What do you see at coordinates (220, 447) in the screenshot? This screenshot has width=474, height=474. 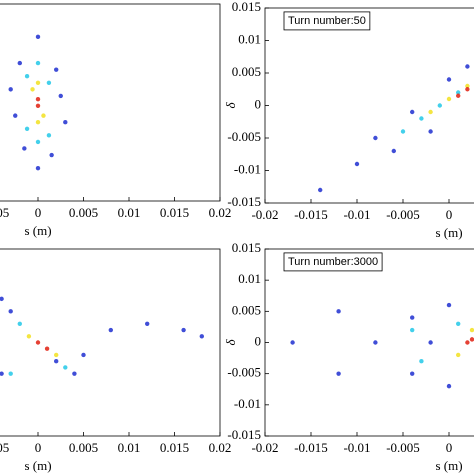 I see `x-tick-label: 0.02` at bounding box center [220, 447].